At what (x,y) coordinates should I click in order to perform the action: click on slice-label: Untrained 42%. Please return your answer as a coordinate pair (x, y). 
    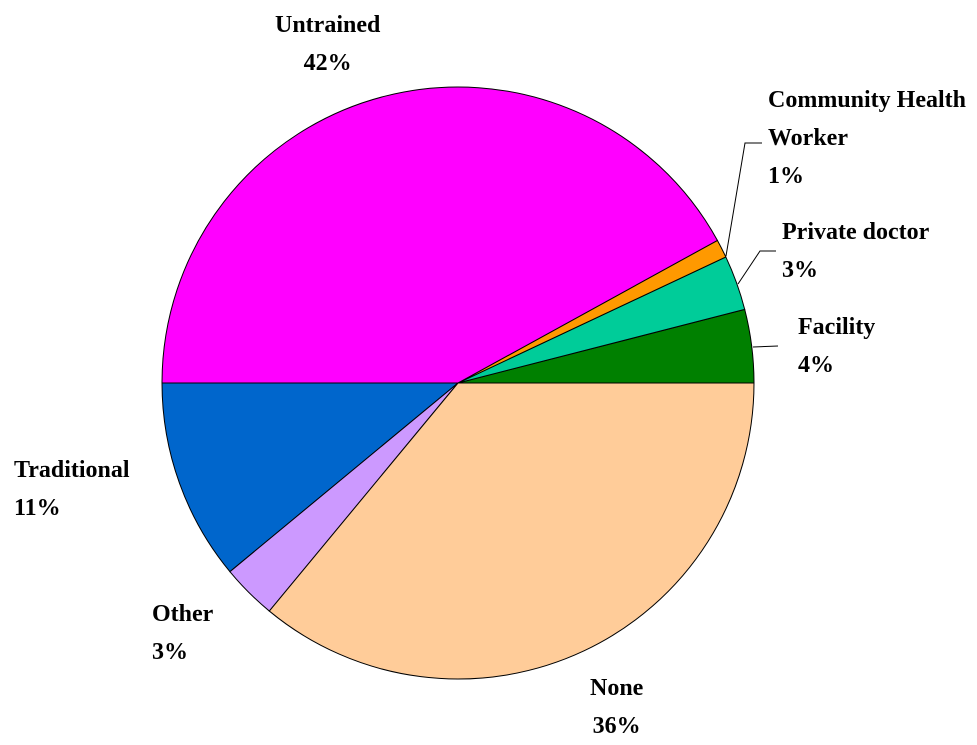
    Looking at the image, I should click on (327, 44).